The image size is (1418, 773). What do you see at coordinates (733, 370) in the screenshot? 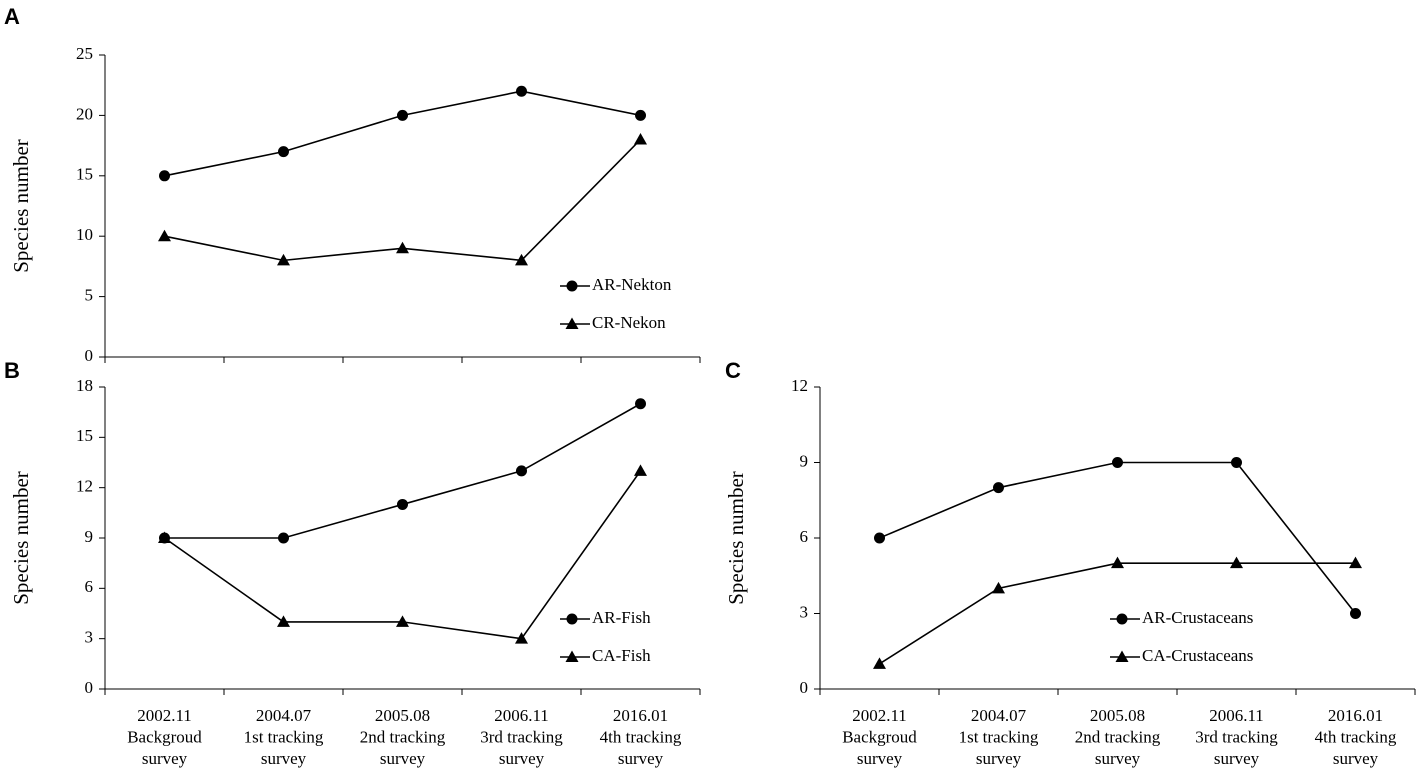
I see `panel-label: C` at bounding box center [733, 370].